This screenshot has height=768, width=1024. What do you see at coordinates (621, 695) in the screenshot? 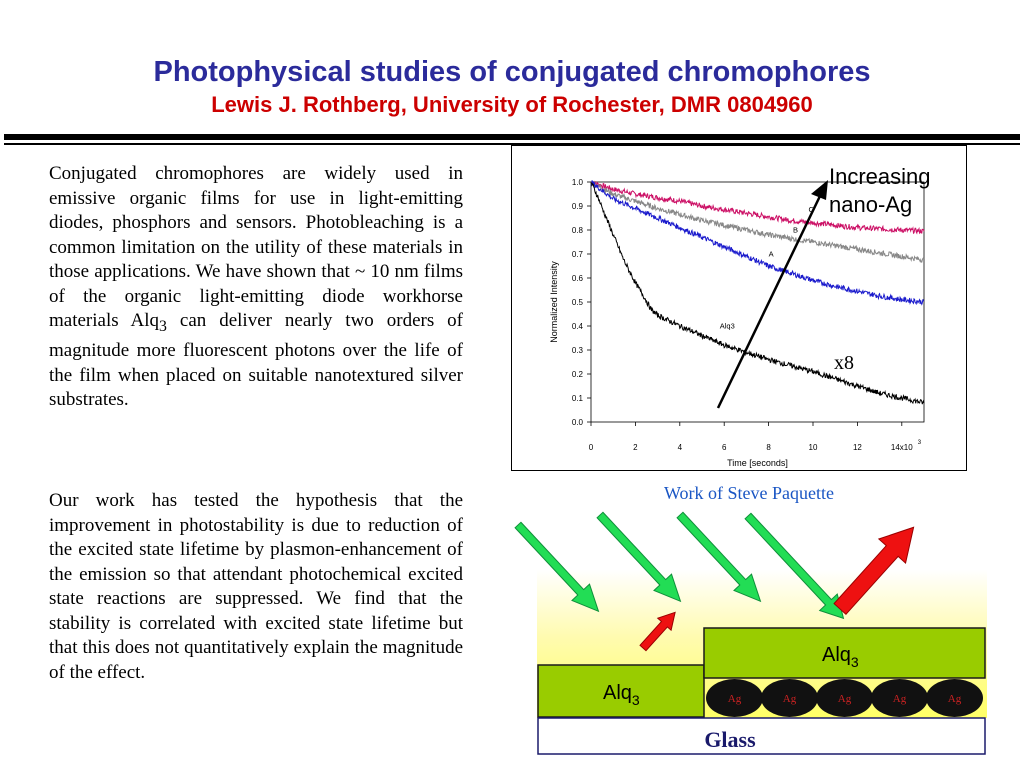
I see `alq3-label-left: Alq3` at bounding box center [621, 695].